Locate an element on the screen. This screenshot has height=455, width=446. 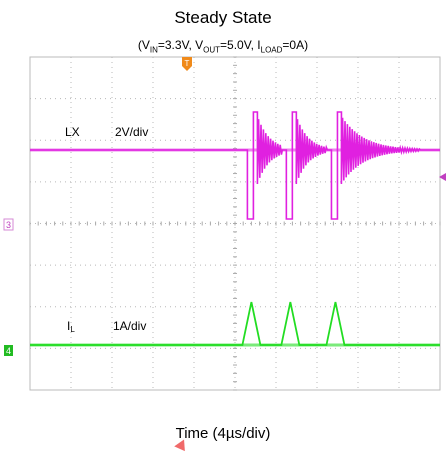
trigger-label: T is located at coordinates (187, 63).